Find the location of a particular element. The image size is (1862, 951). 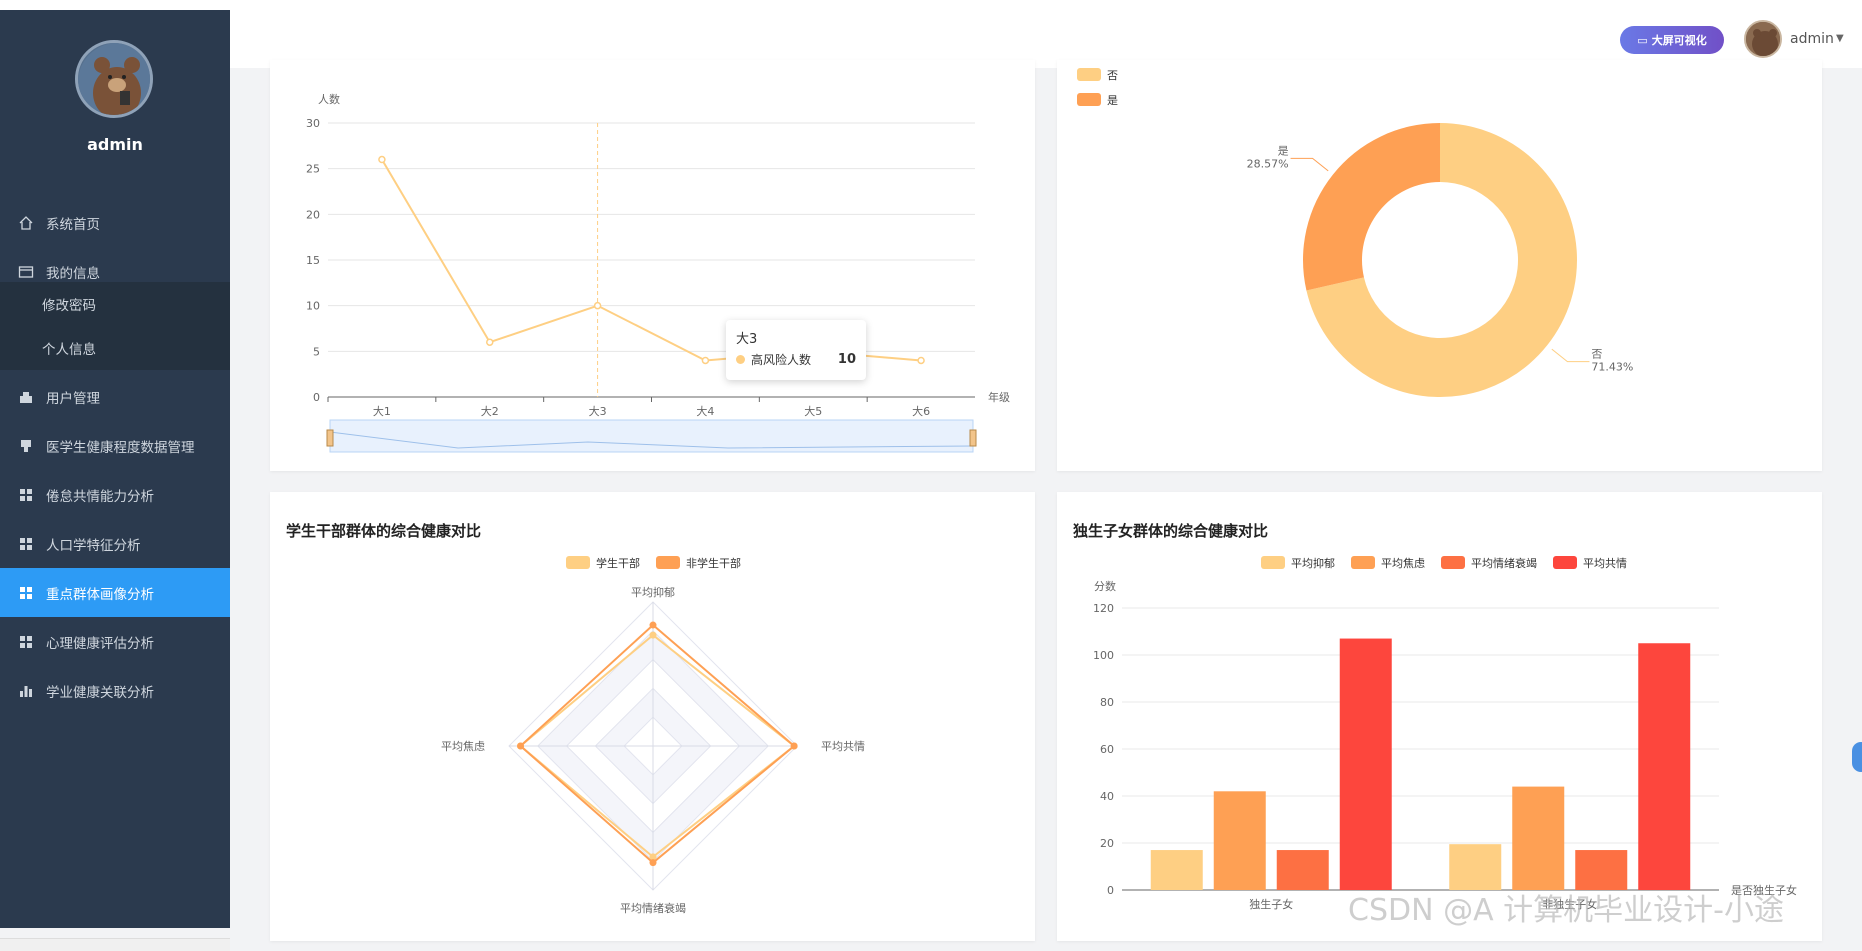

sidebar-item-label: 人口学特征分析 is located at coordinates (93, 545).